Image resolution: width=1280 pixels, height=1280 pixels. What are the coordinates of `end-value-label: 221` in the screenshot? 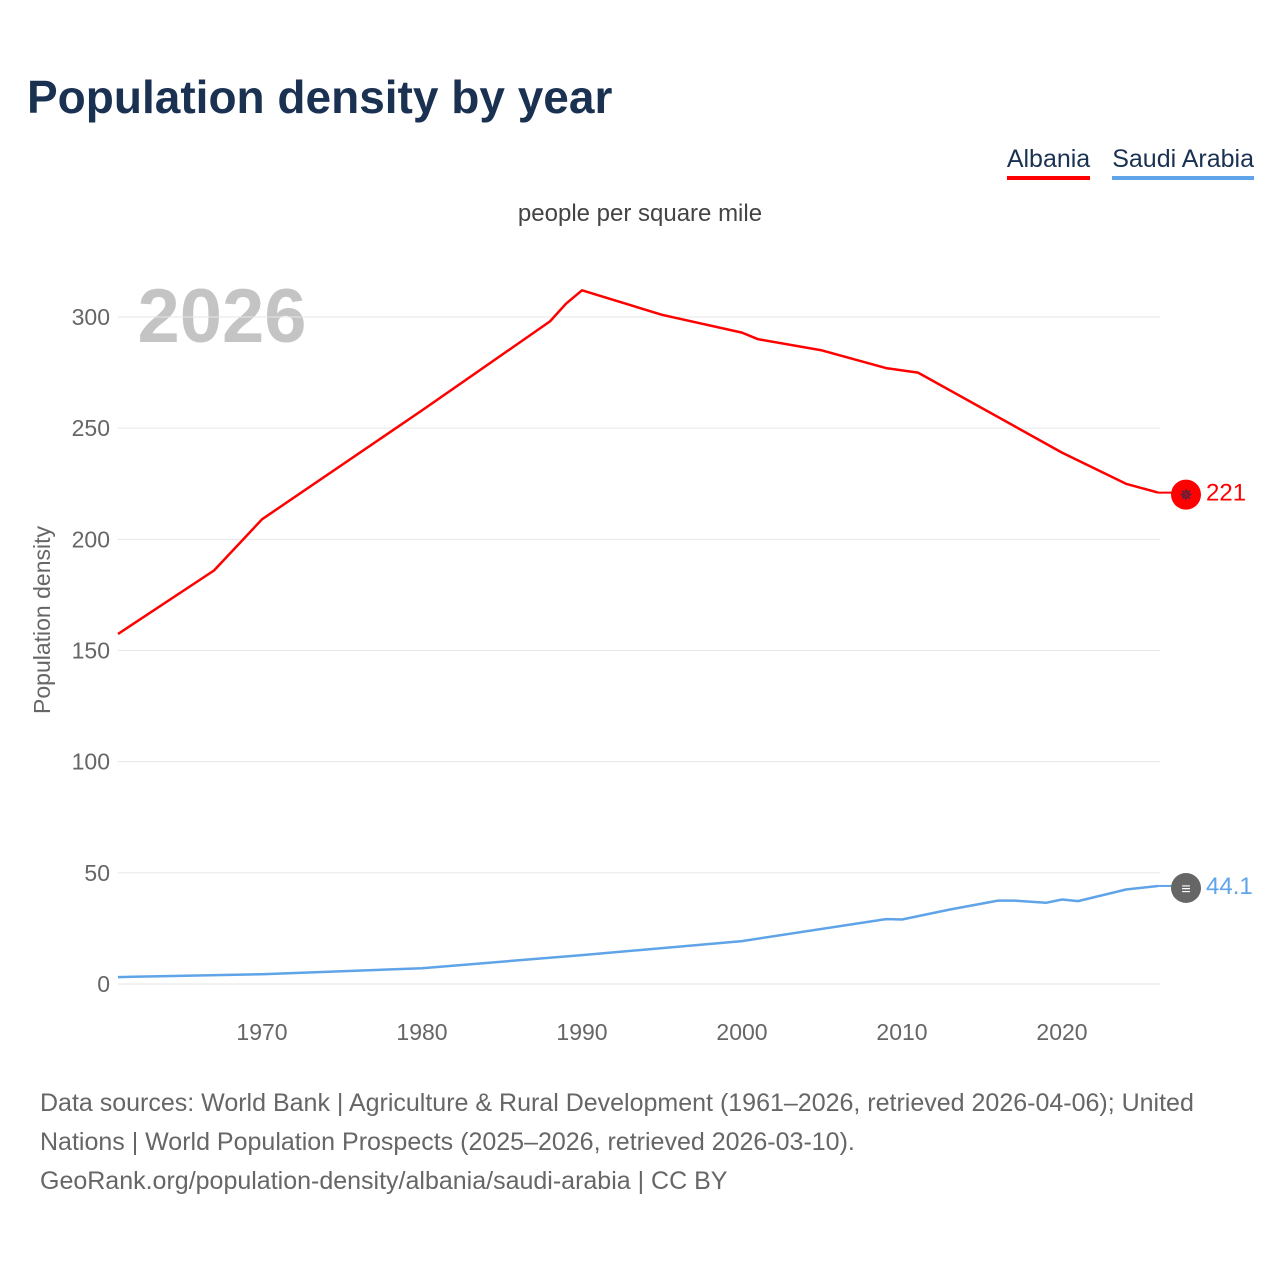 It's located at (1226, 493).